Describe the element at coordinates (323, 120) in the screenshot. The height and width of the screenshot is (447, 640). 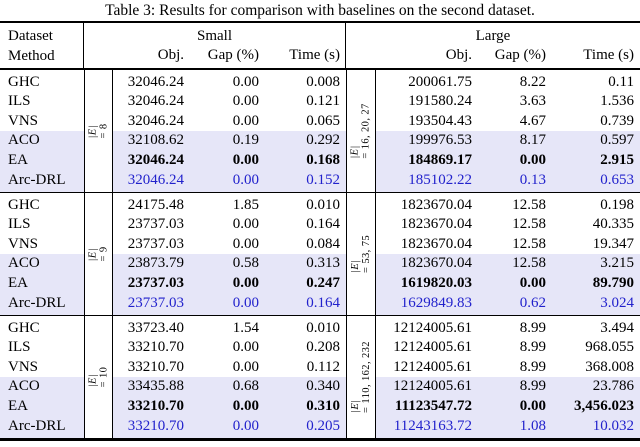
I see `value-cell: 0.065` at that location.